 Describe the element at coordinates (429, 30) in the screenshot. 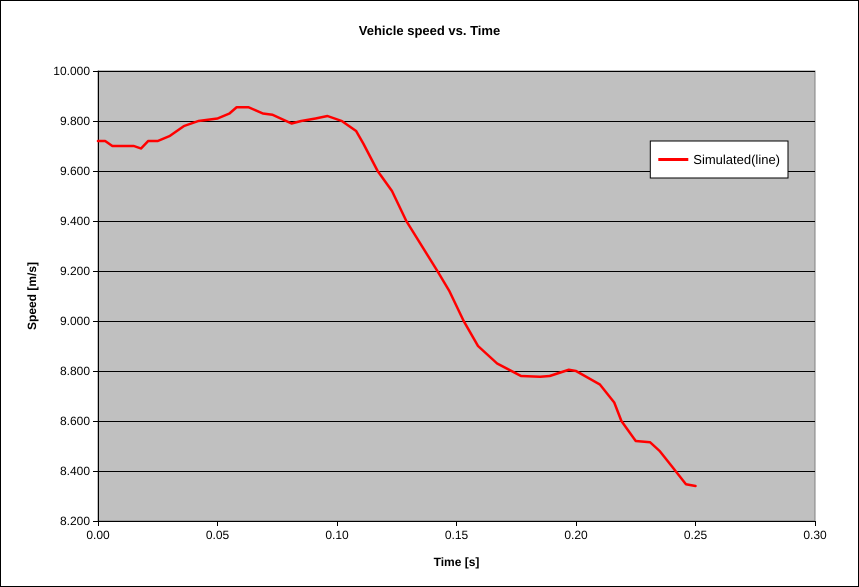

I see `chart-title: Vehicle speed vs. Time` at that location.